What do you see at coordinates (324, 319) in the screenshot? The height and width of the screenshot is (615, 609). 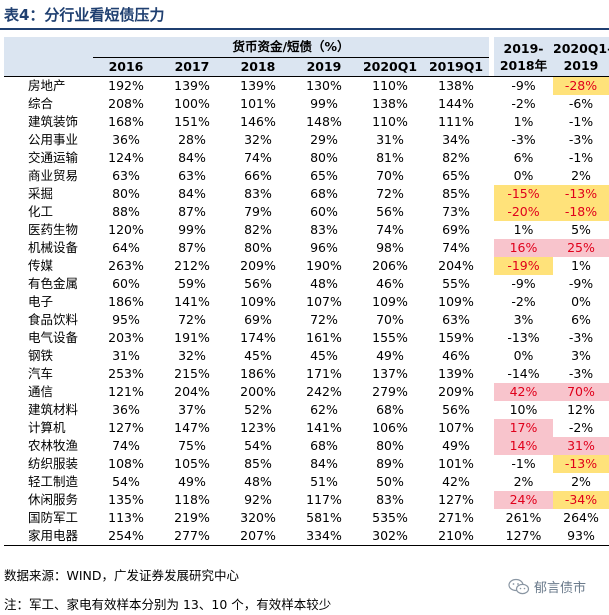 I see `ratio-cell: 72%` at bounding box center [324, 319].